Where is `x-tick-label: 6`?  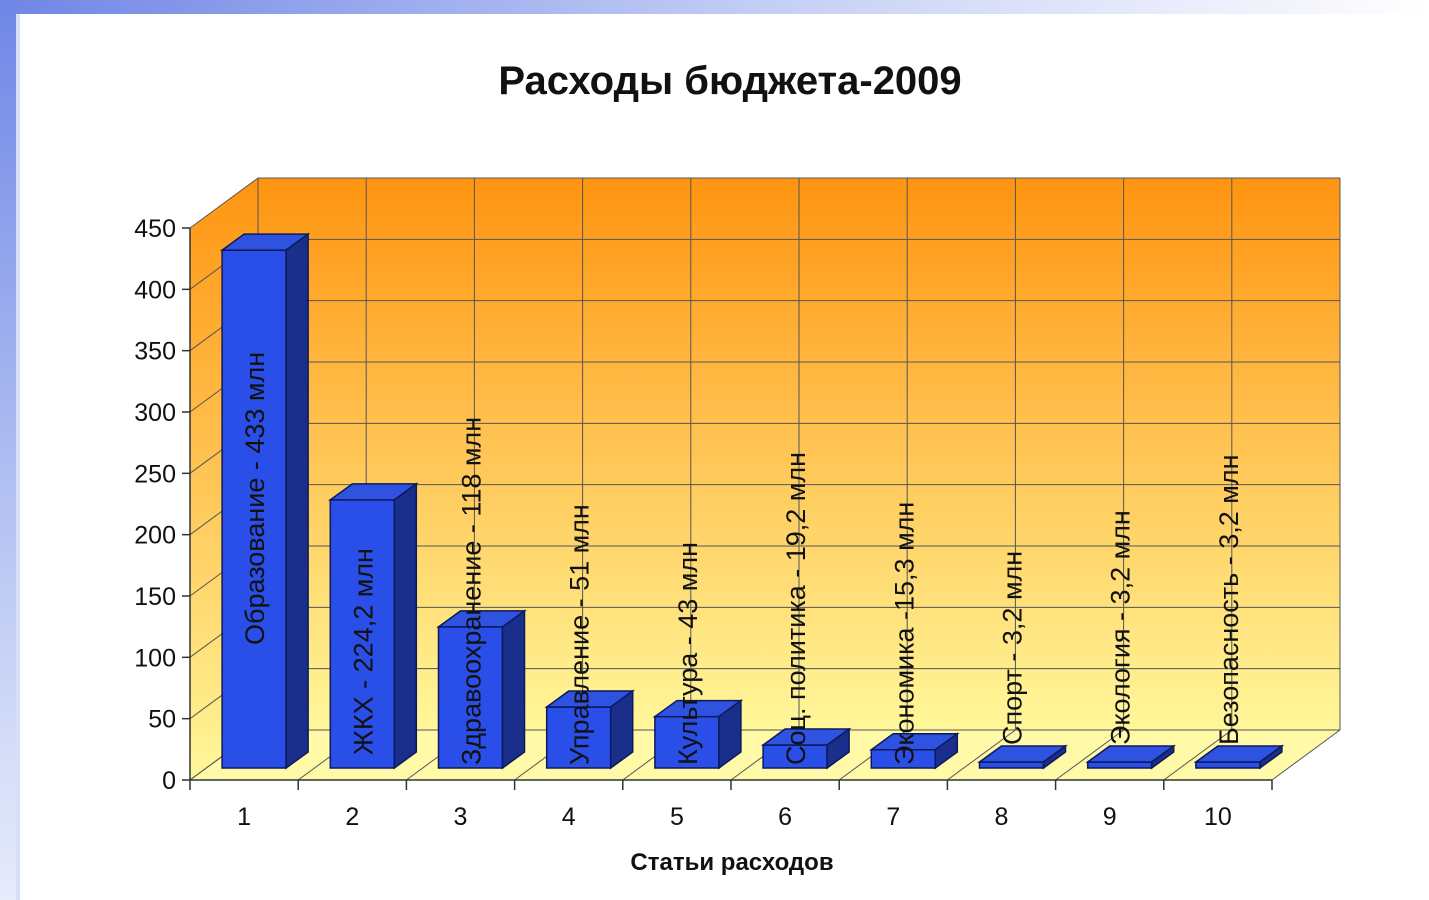
x-tick-label: 6 is located at coordinates (785, 817).